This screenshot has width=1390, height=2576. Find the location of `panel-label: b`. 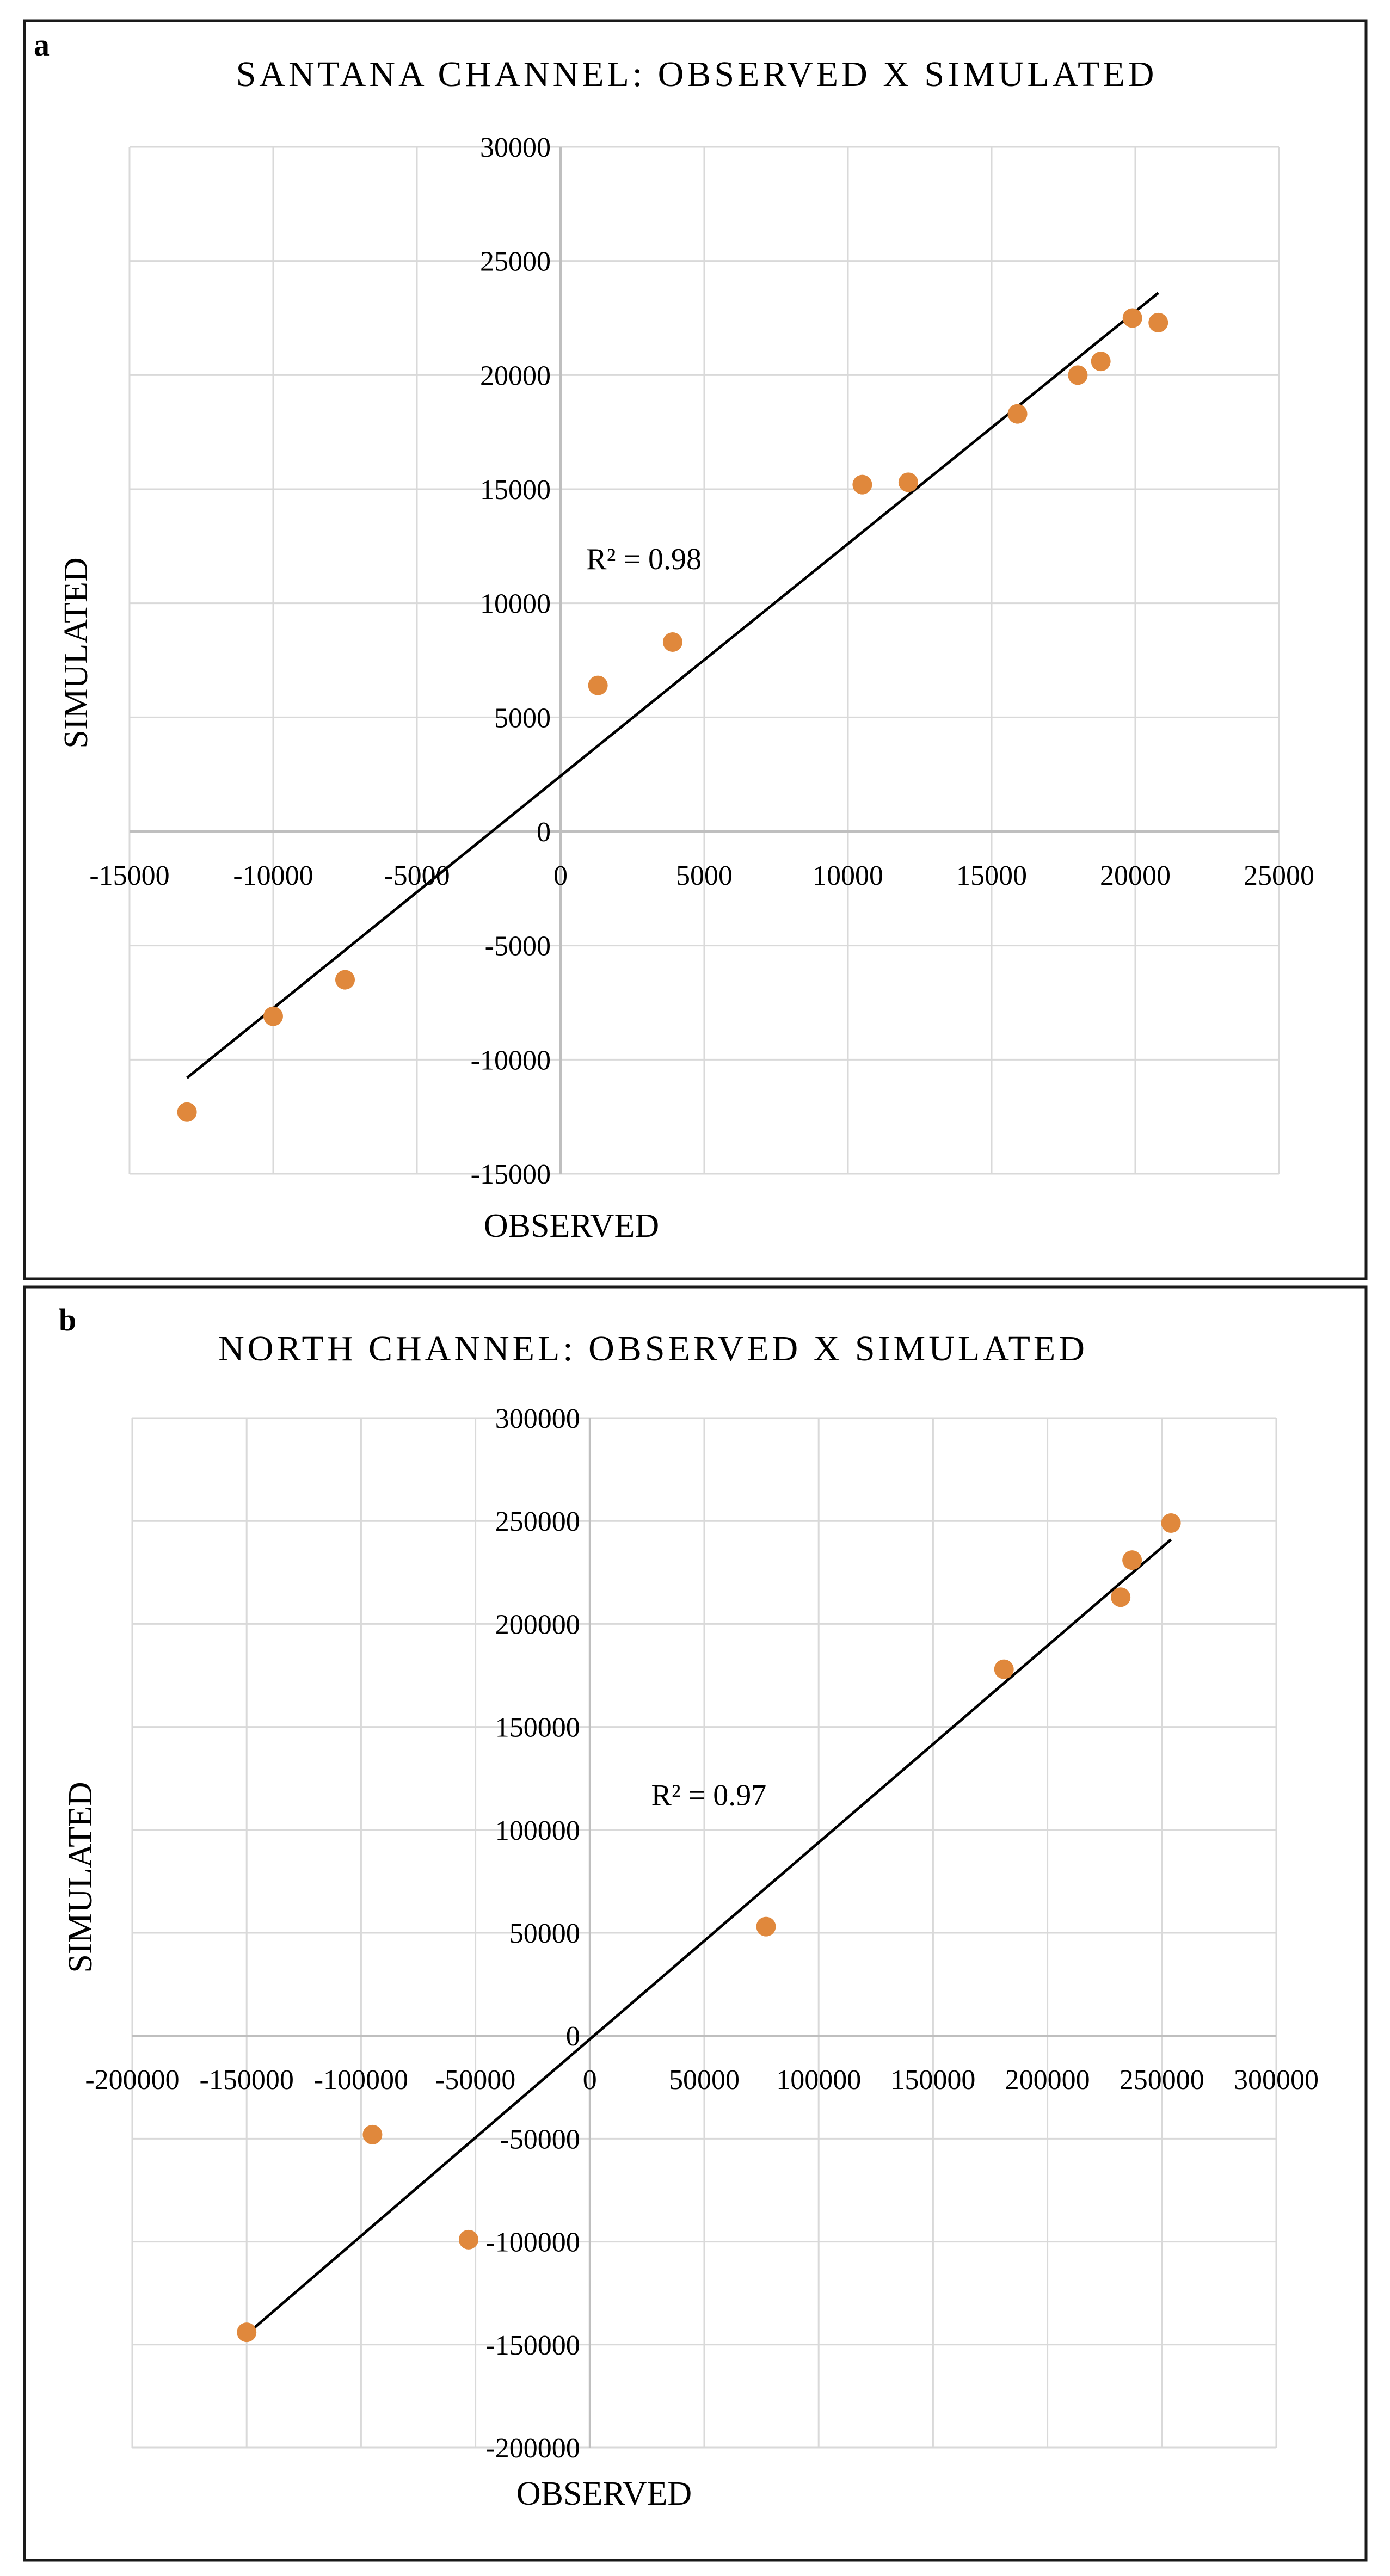

panel-label: b is located at coordinates (67, 1320).